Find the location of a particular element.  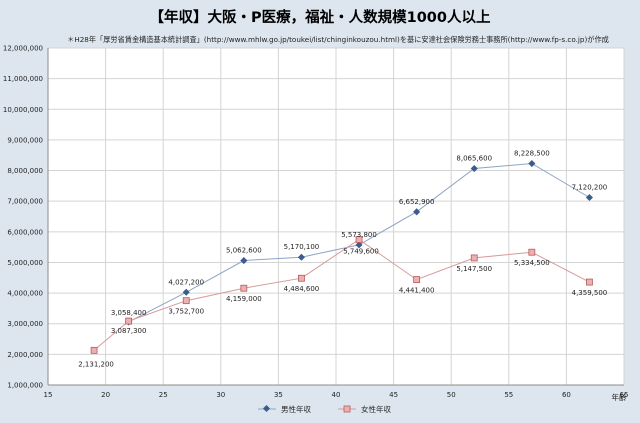

data-label-male: 5,170,100 is located at coordinates (302, 247).